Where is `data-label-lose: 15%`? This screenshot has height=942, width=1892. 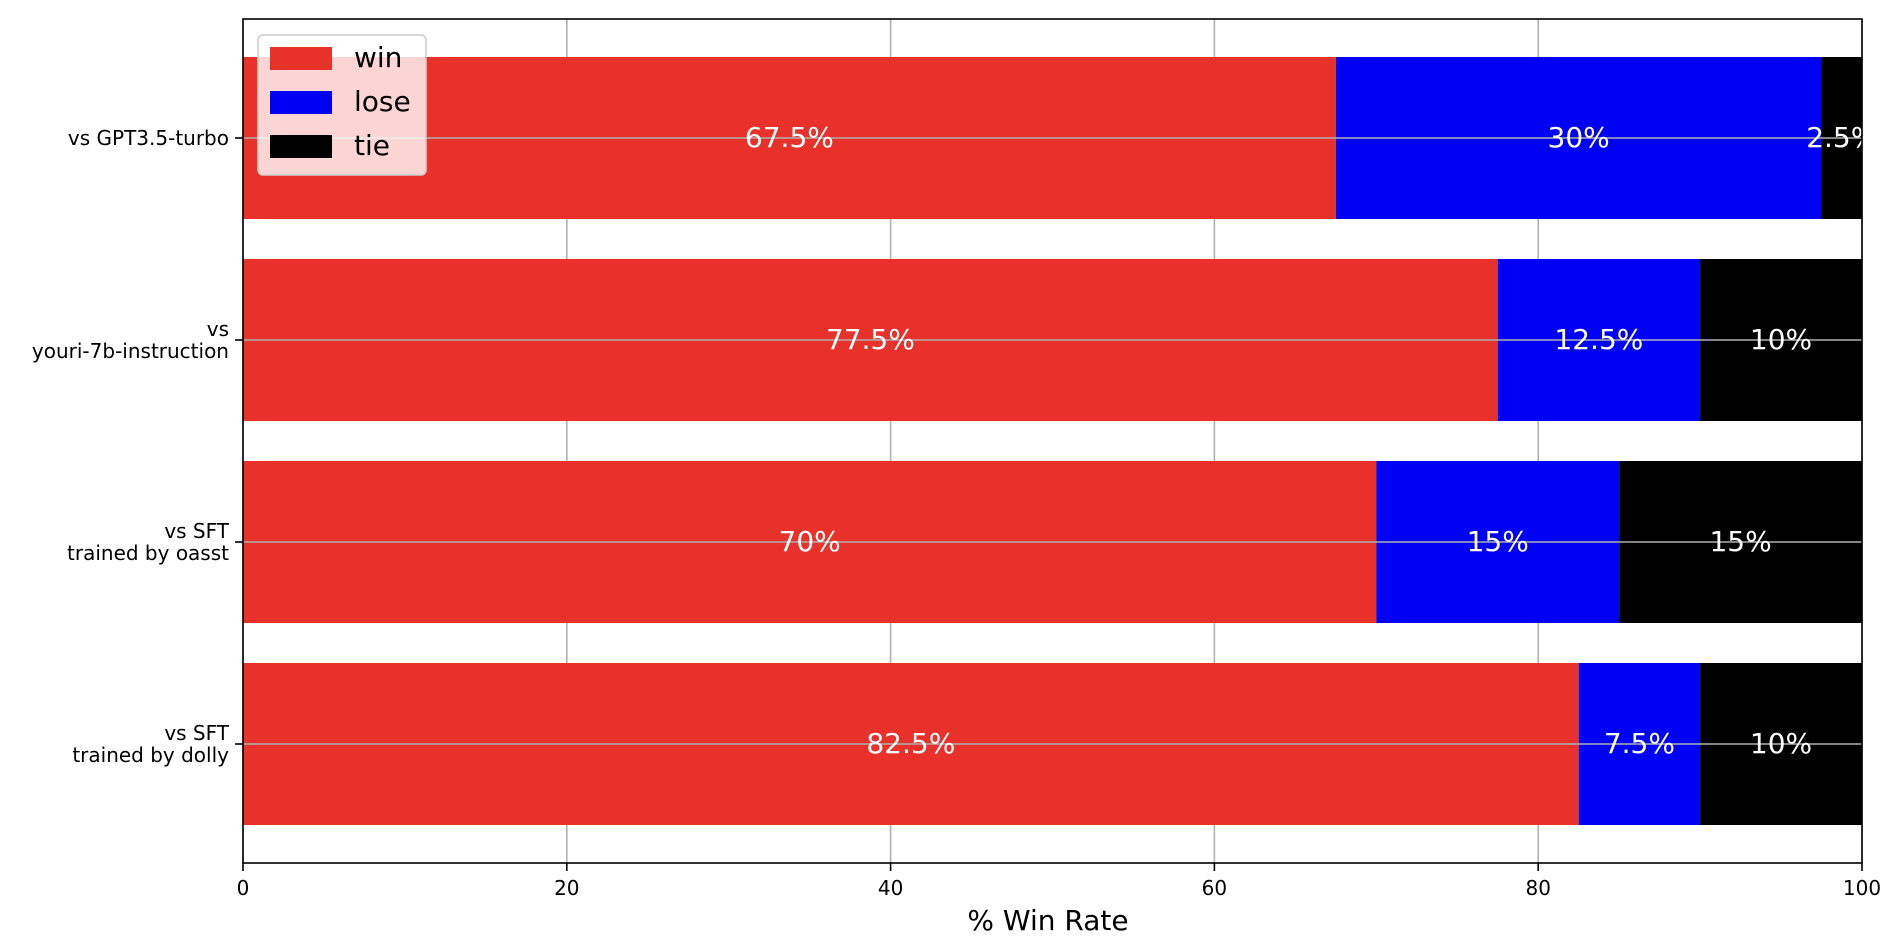 data-label-lose: 15% is located at coordinates (1498, 541).